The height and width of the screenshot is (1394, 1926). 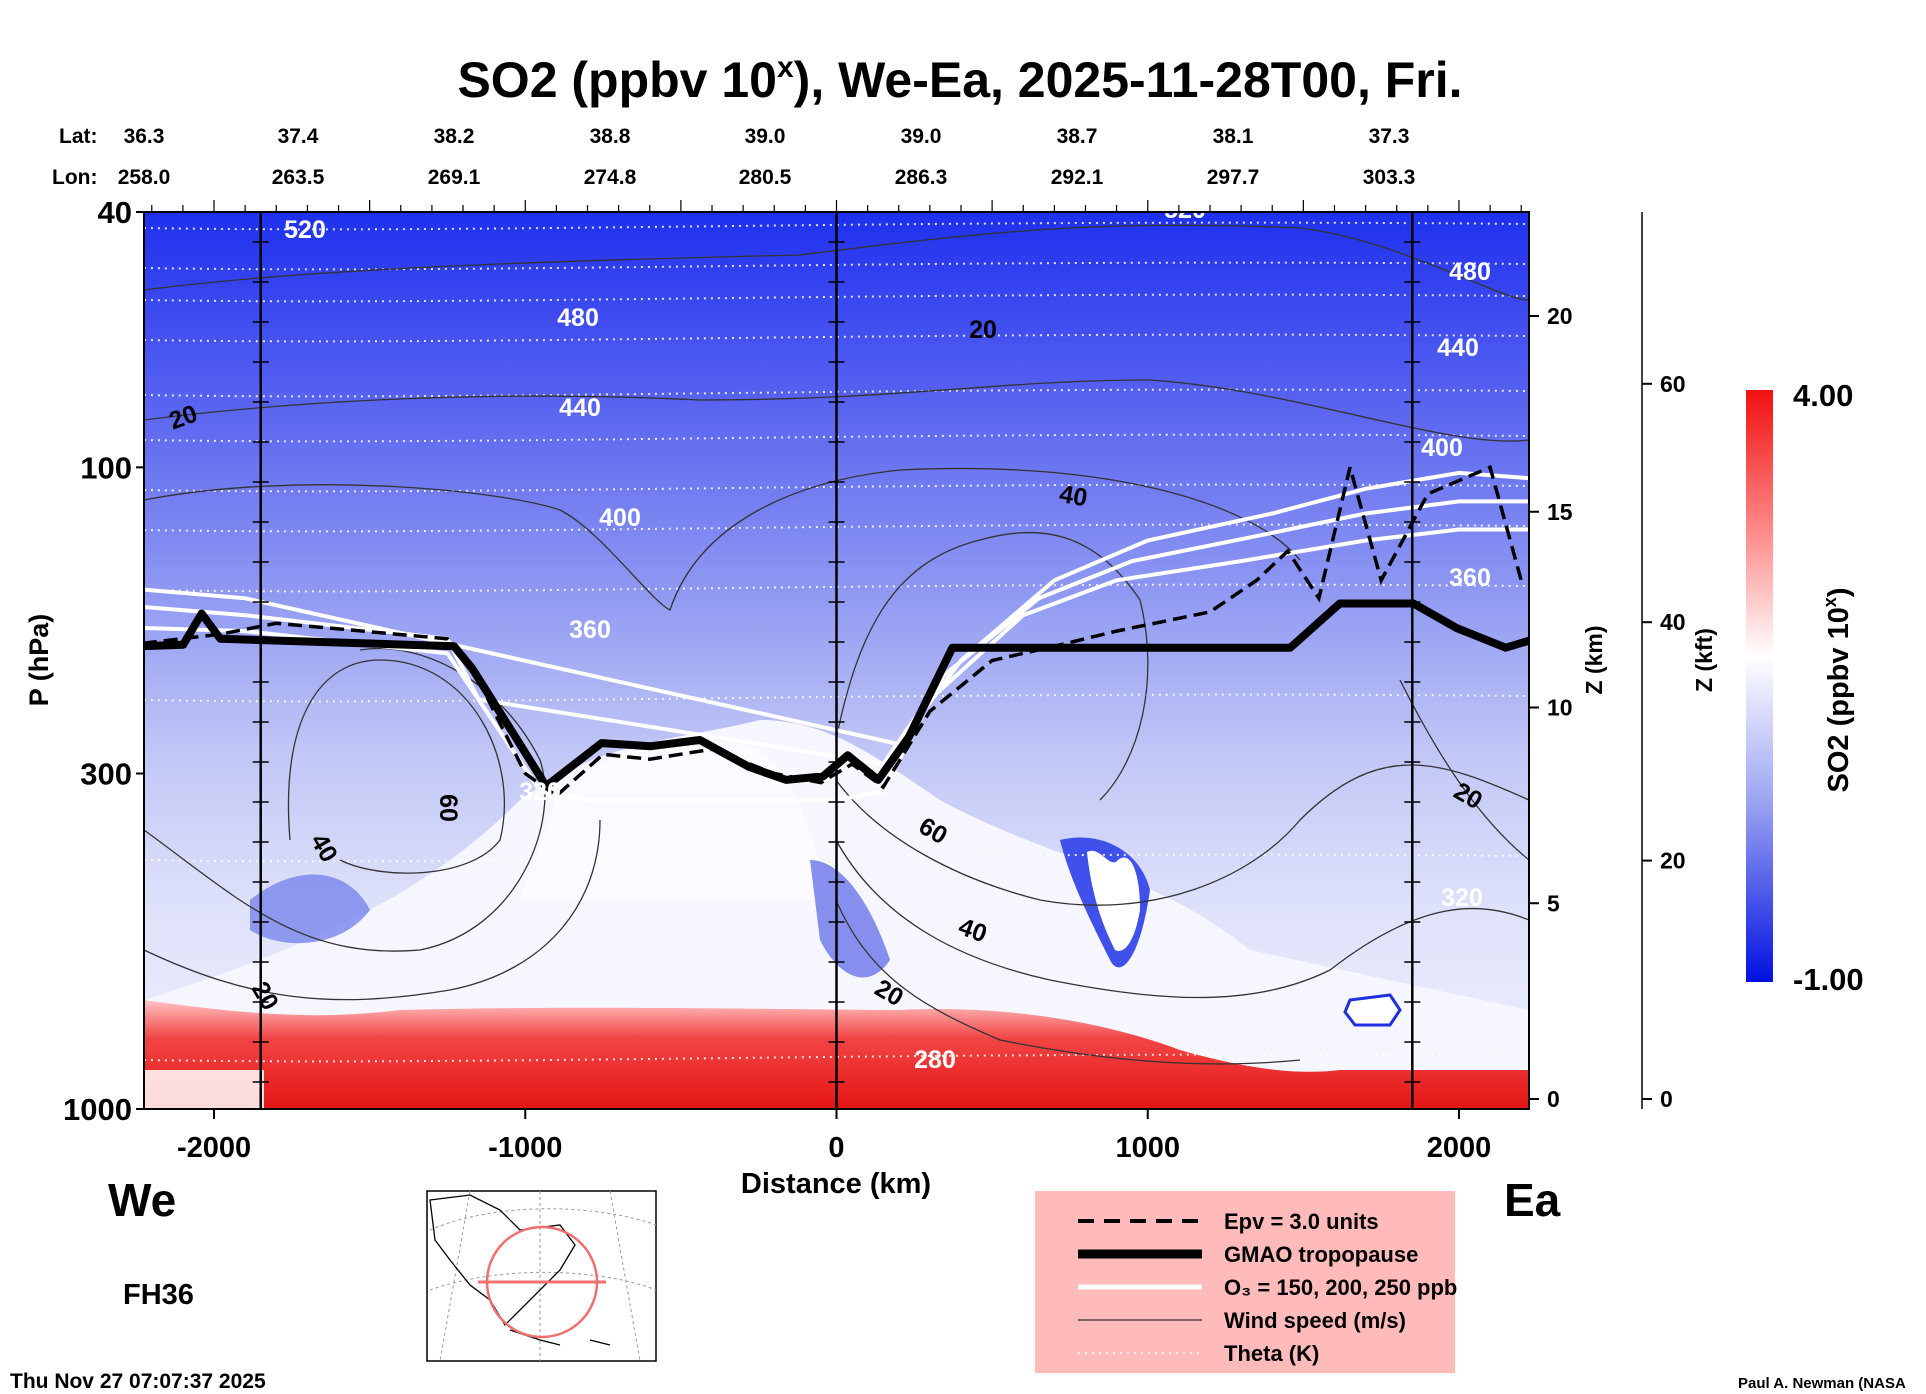 I want to click on latitude-value: 38.2, so click(x=454, y=136).